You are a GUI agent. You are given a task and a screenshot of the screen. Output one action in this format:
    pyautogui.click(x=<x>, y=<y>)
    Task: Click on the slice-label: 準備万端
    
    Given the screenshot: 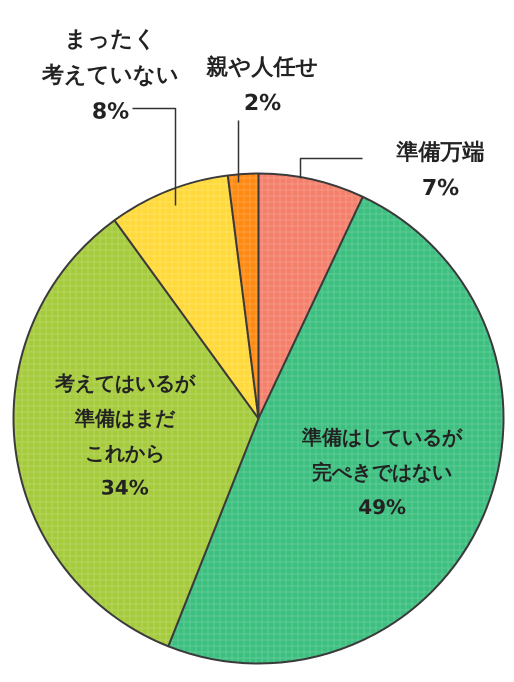 What is the action you would take?
    pyautogui.click(x=440, y=152)
    